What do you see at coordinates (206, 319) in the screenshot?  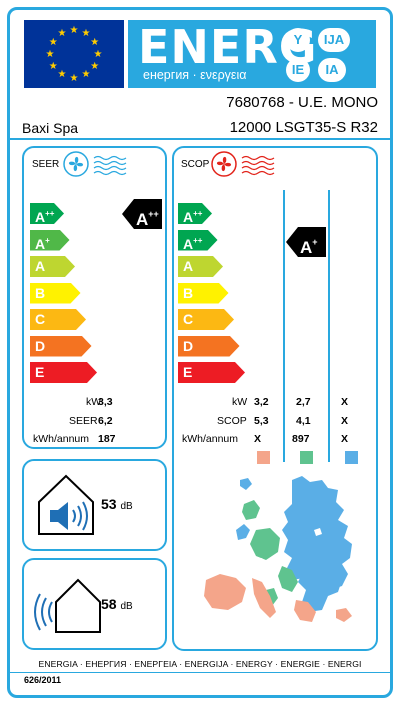 I see `scop-class-bar: C` at bounding box center [206, 319].